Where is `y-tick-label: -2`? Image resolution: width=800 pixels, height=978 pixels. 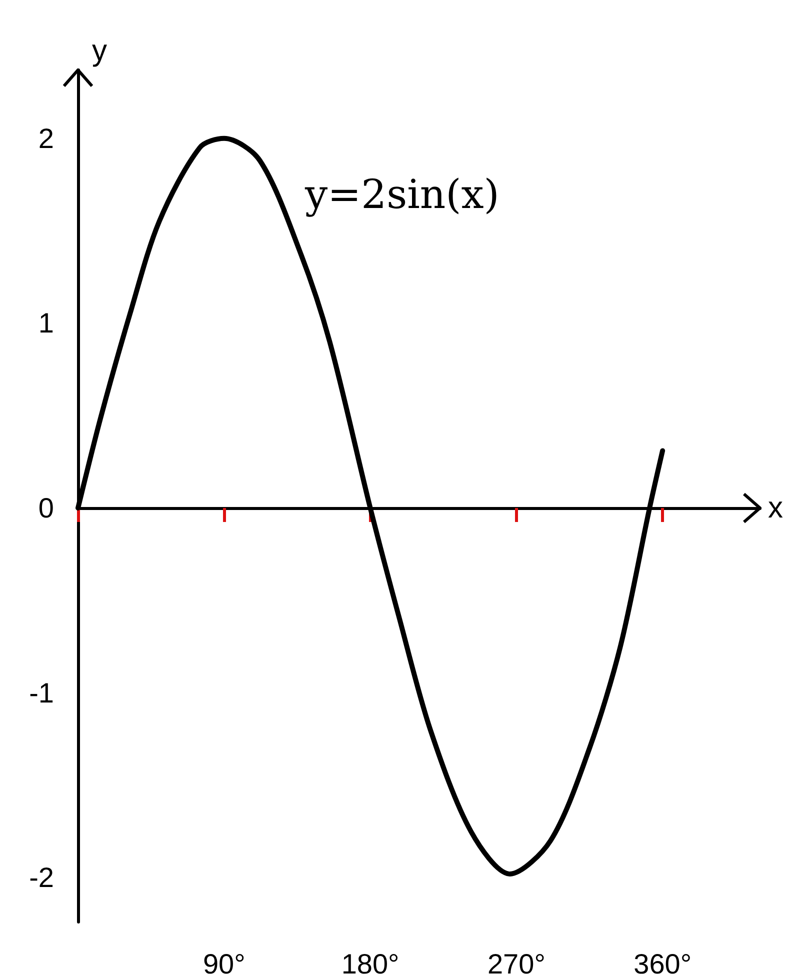
y-tick-label: -2 is located at coordinates (41, 878).